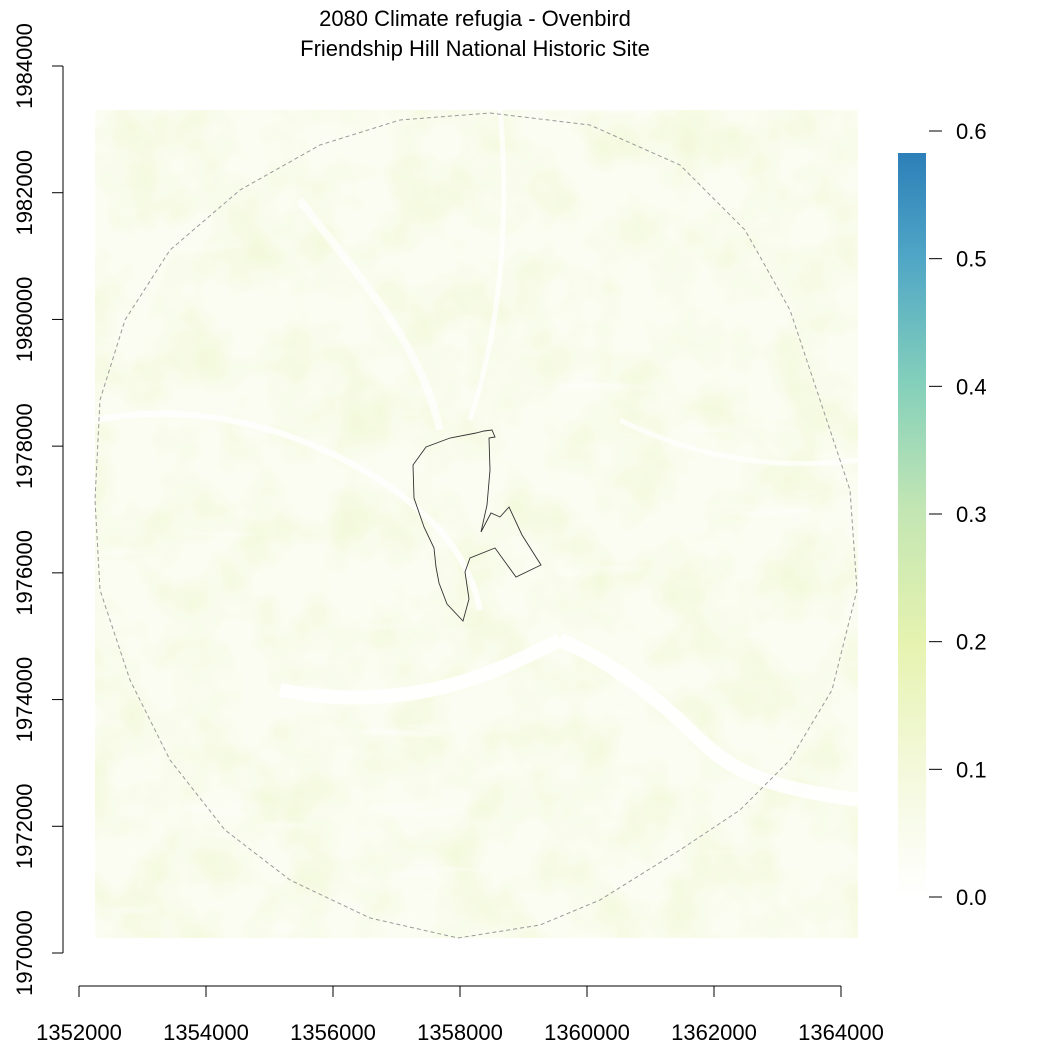  I want to click on x-tick-label: 1358000, so click(460, 1032).